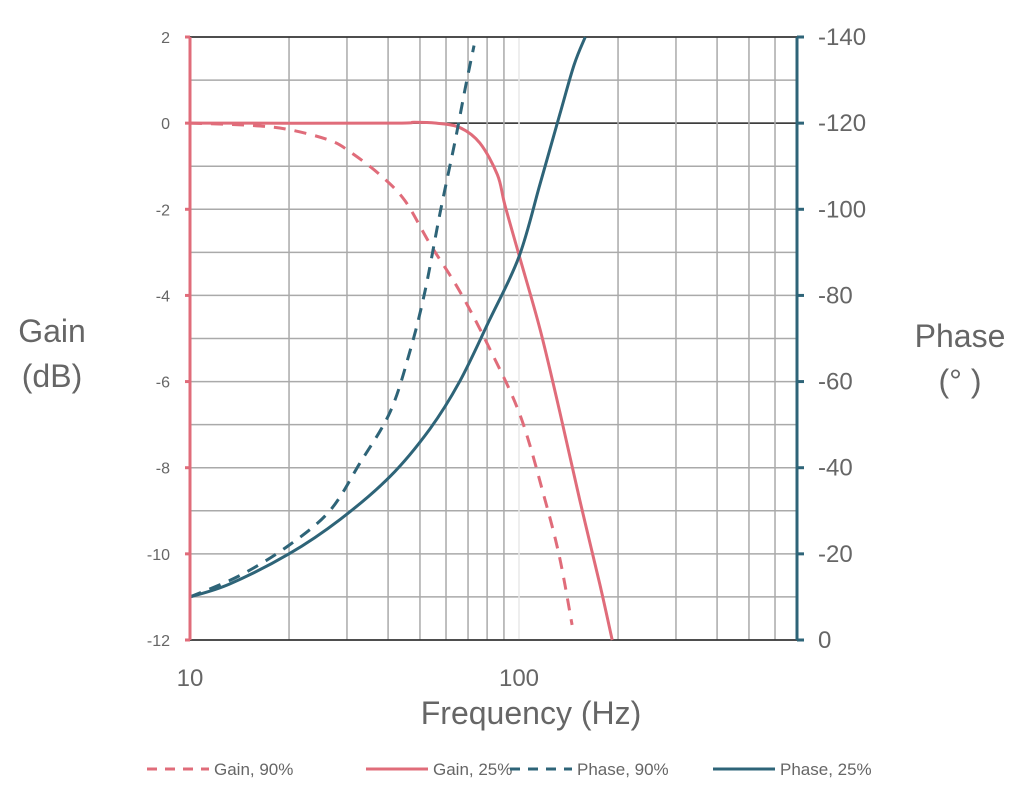 This screenshot has height=787, width=1024. I want to click on y-right-tick-label: -100, so click(842, 209).